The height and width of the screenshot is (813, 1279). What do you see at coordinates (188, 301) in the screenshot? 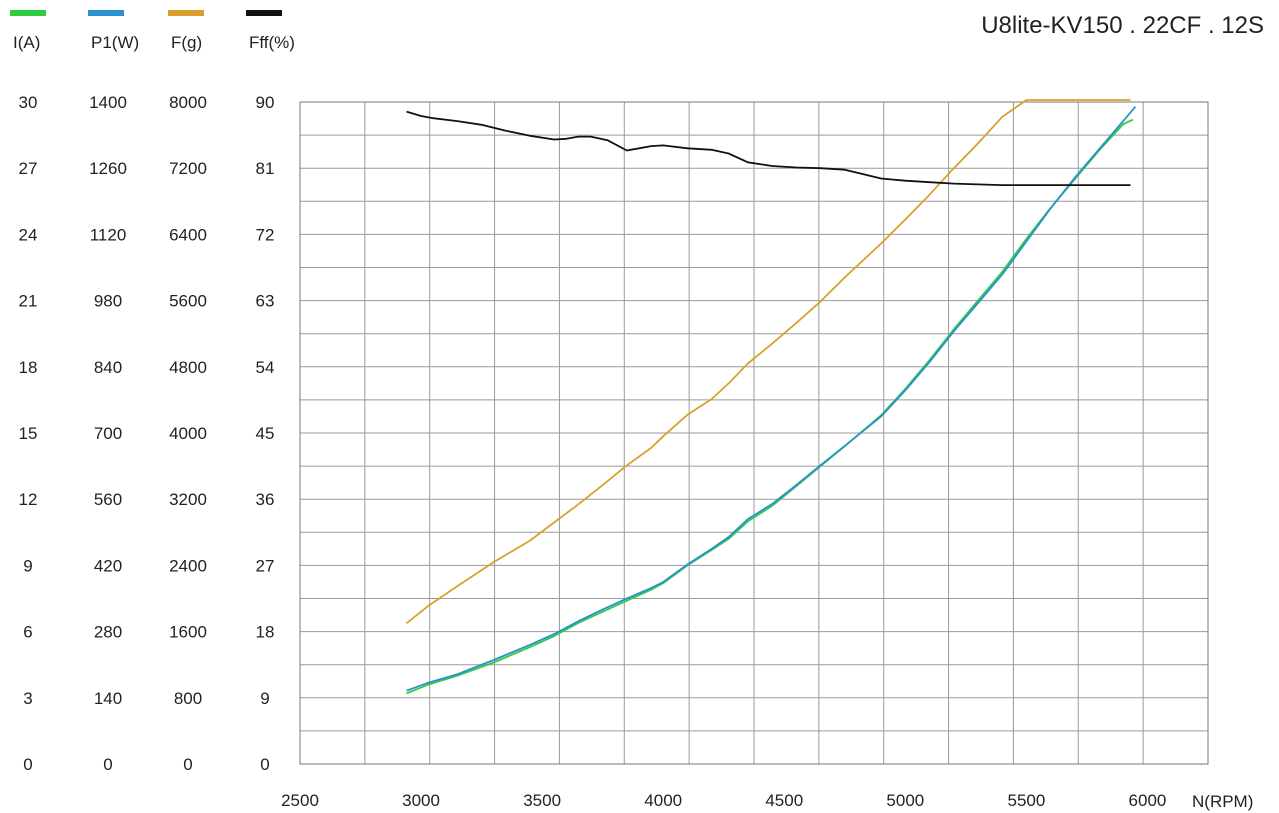
I see `y-tick-label-F(g): 5600` at bounding box center [188, 301].